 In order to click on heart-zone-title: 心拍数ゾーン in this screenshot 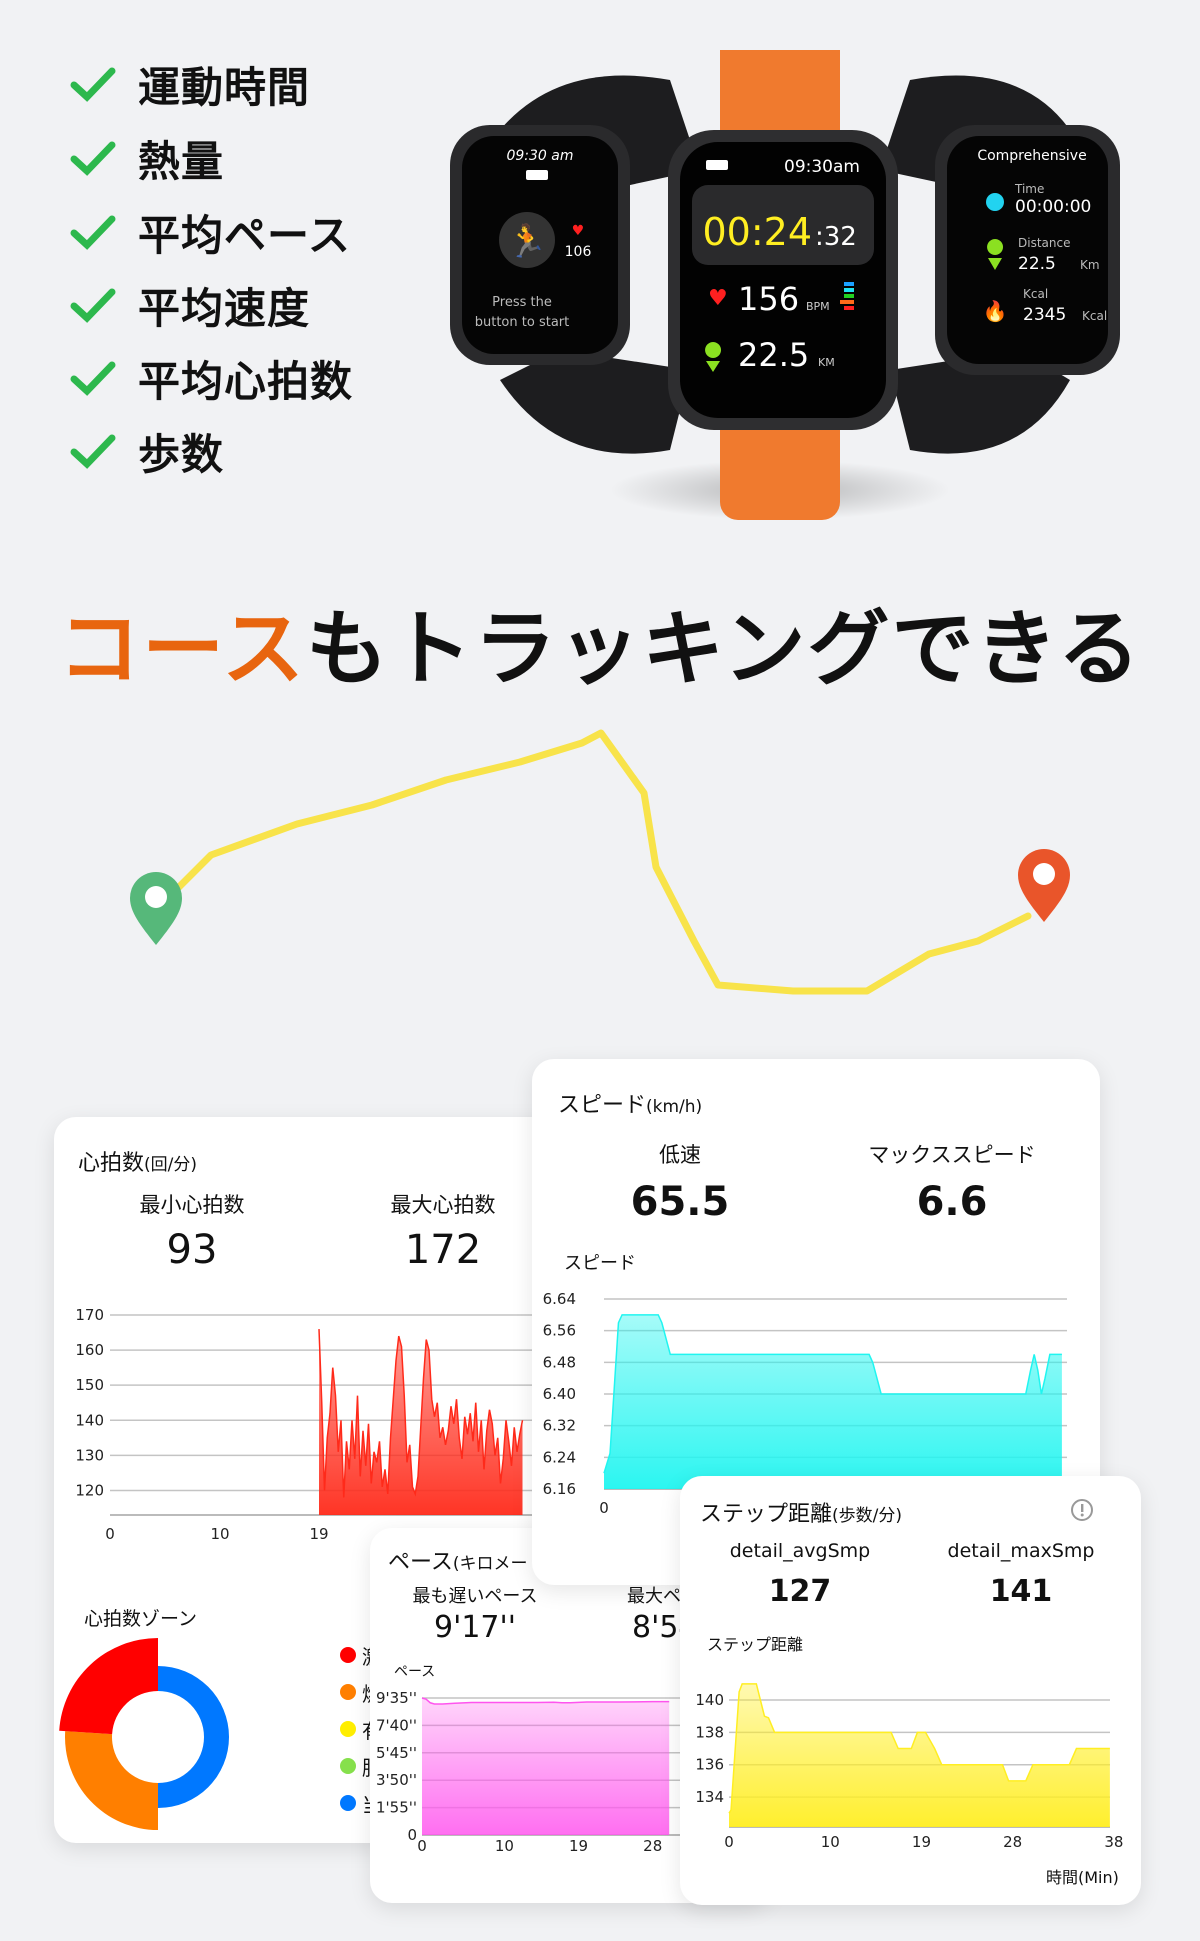, I will do `click(141, 1619)`.